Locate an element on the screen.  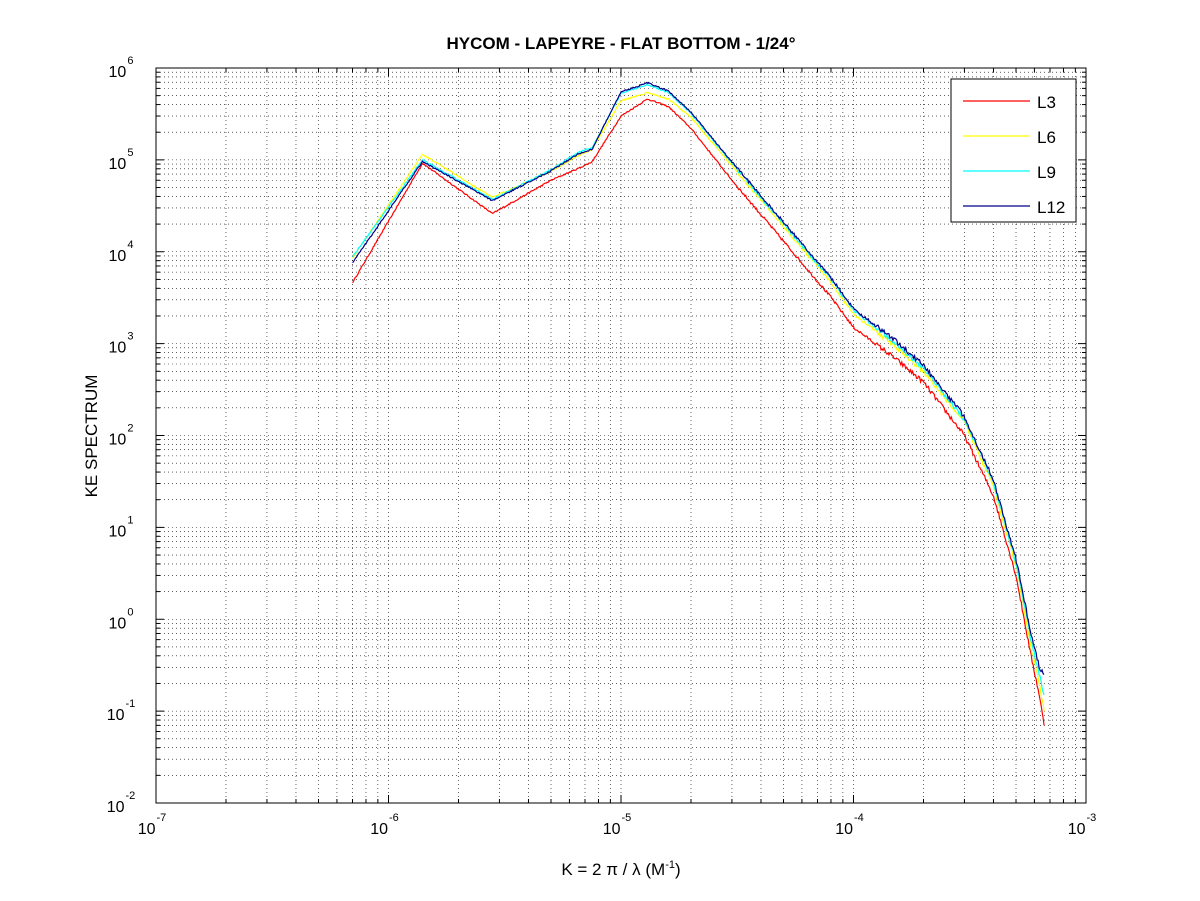
y-tick-label: 10⁴ is located at coordinates (121, 252).